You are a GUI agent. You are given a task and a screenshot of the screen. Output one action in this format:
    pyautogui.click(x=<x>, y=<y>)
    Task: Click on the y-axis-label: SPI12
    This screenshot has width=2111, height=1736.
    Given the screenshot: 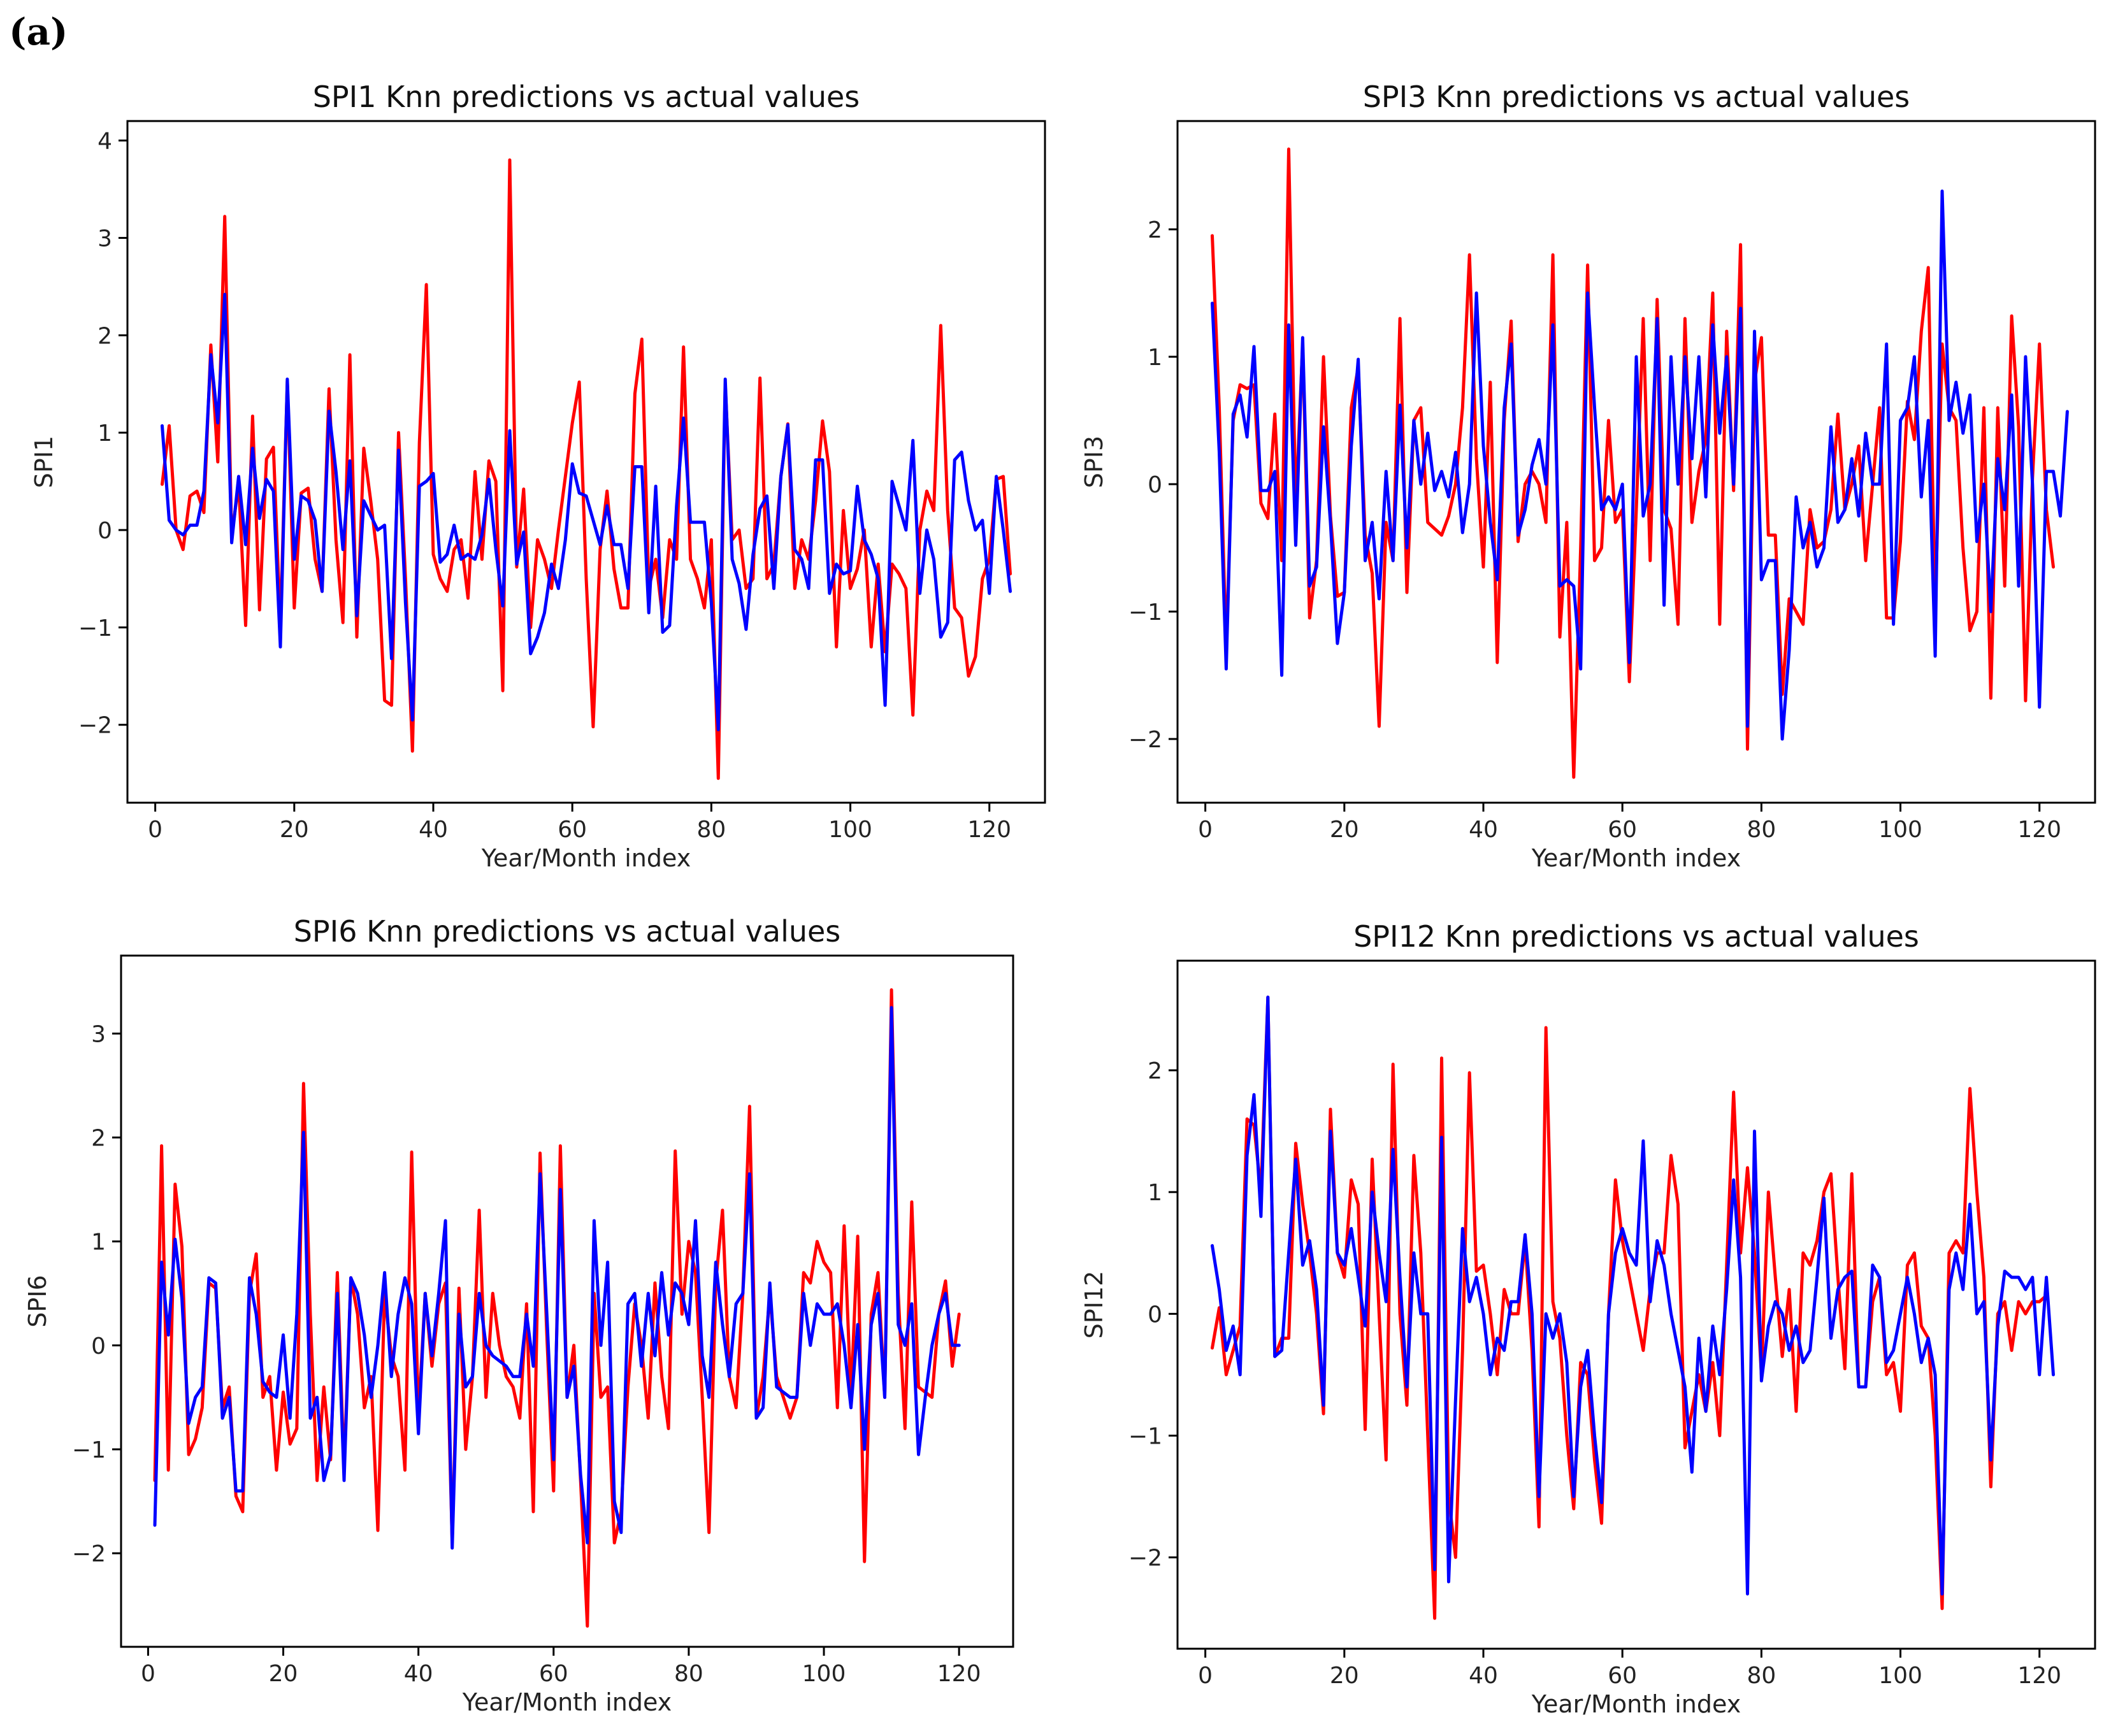 What is the action you would take?
    pyautogui.click(x=1094, y=1305)
    